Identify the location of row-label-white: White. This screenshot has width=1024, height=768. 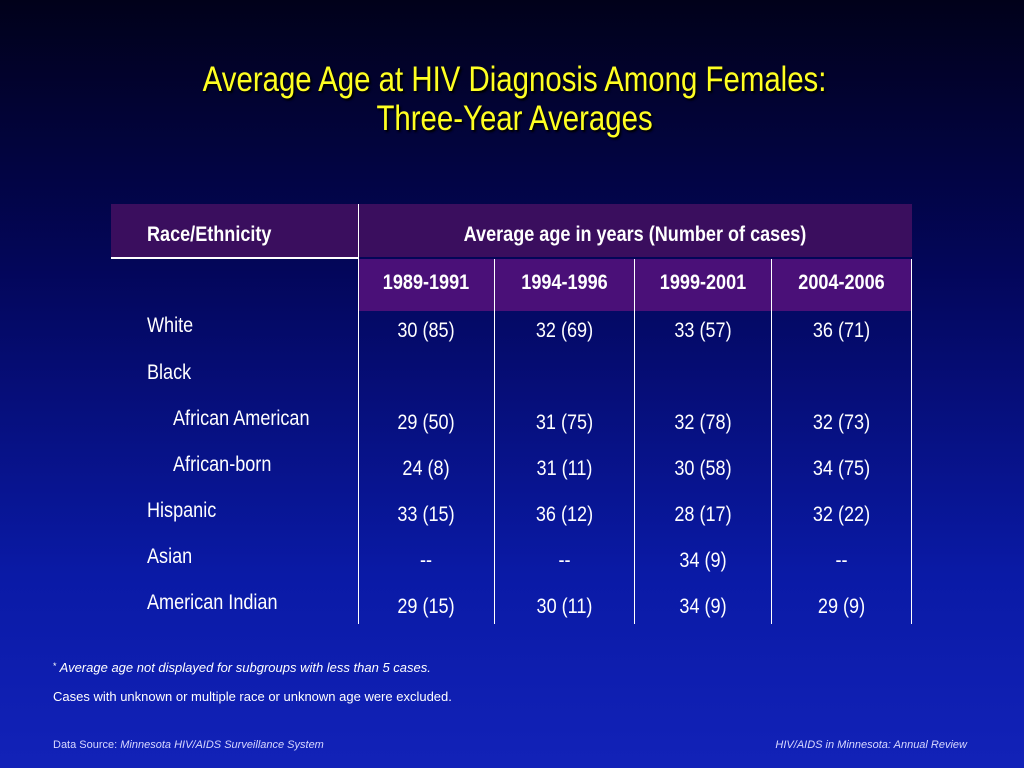
(170, 325).